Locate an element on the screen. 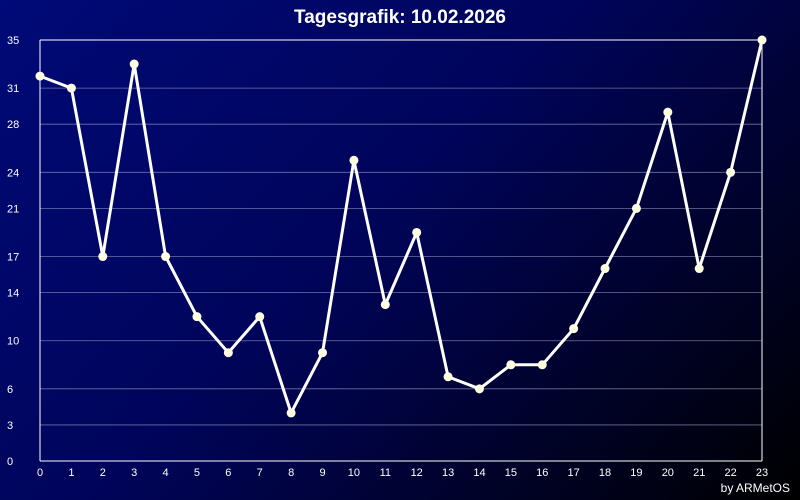  y-tick-label: 10 is located at coordinates (13, 342).